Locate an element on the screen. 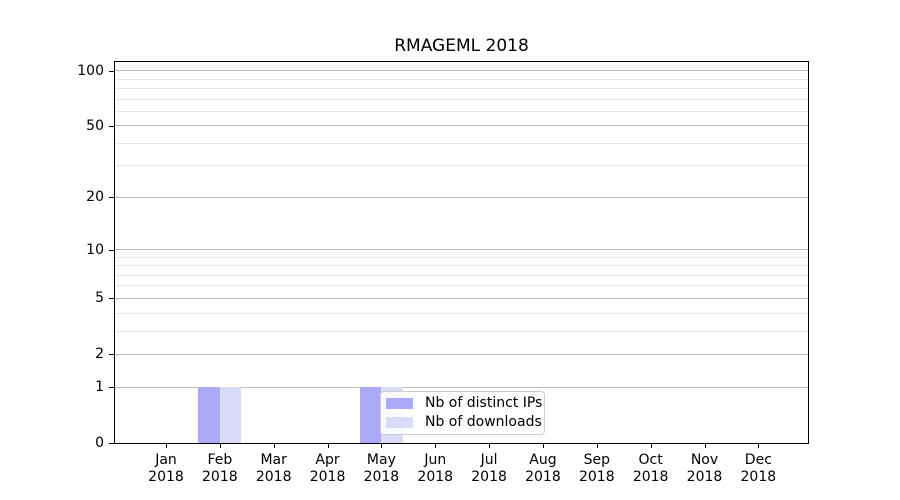 Image resolution: width=900 pixels, height=500 pixels. x-tick-label-jan: Jan 2018 is located at coordinates (166, 468).